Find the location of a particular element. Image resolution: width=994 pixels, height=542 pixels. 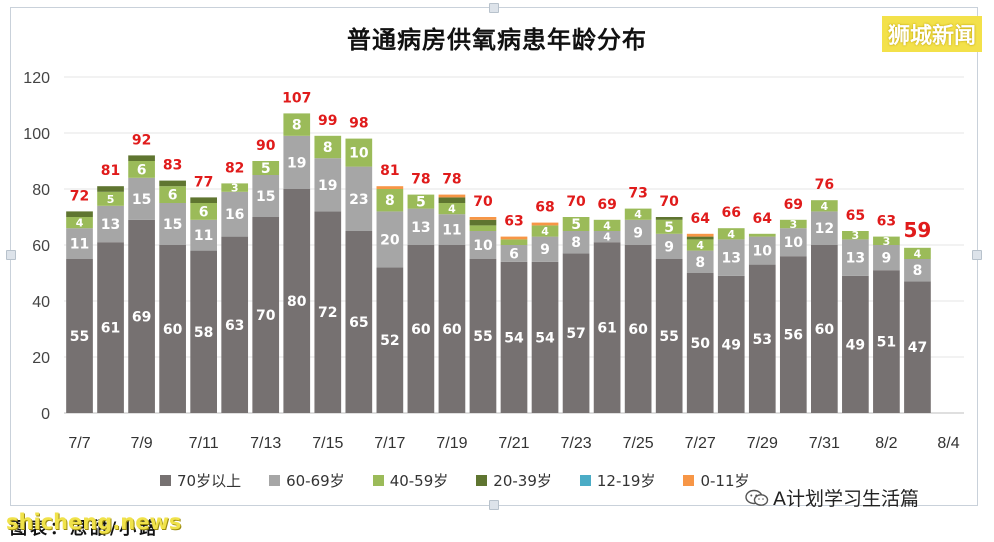

bar-value-label: 3 is located at coordinates (887, 241).